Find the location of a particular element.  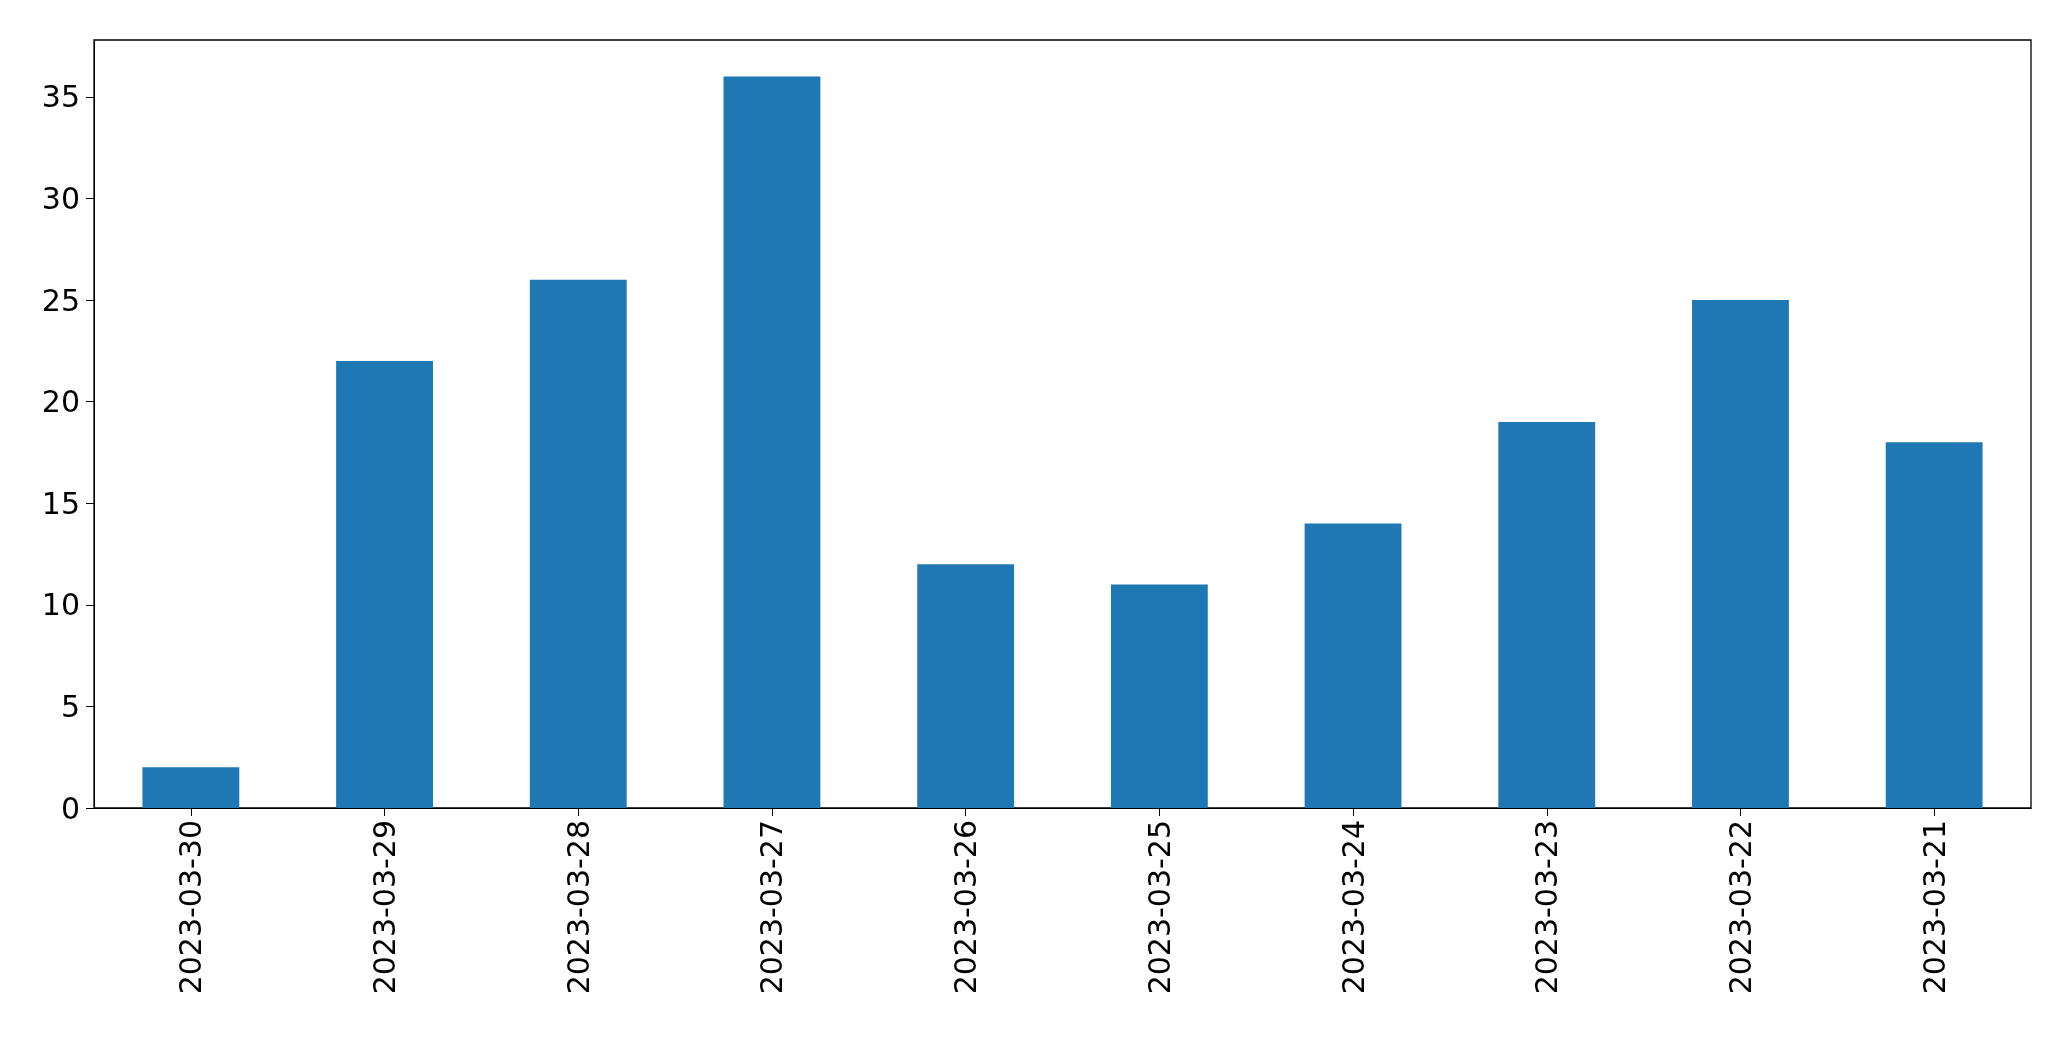

x-tick-label: 2023-03-30 is located at coordinates (191, 907).